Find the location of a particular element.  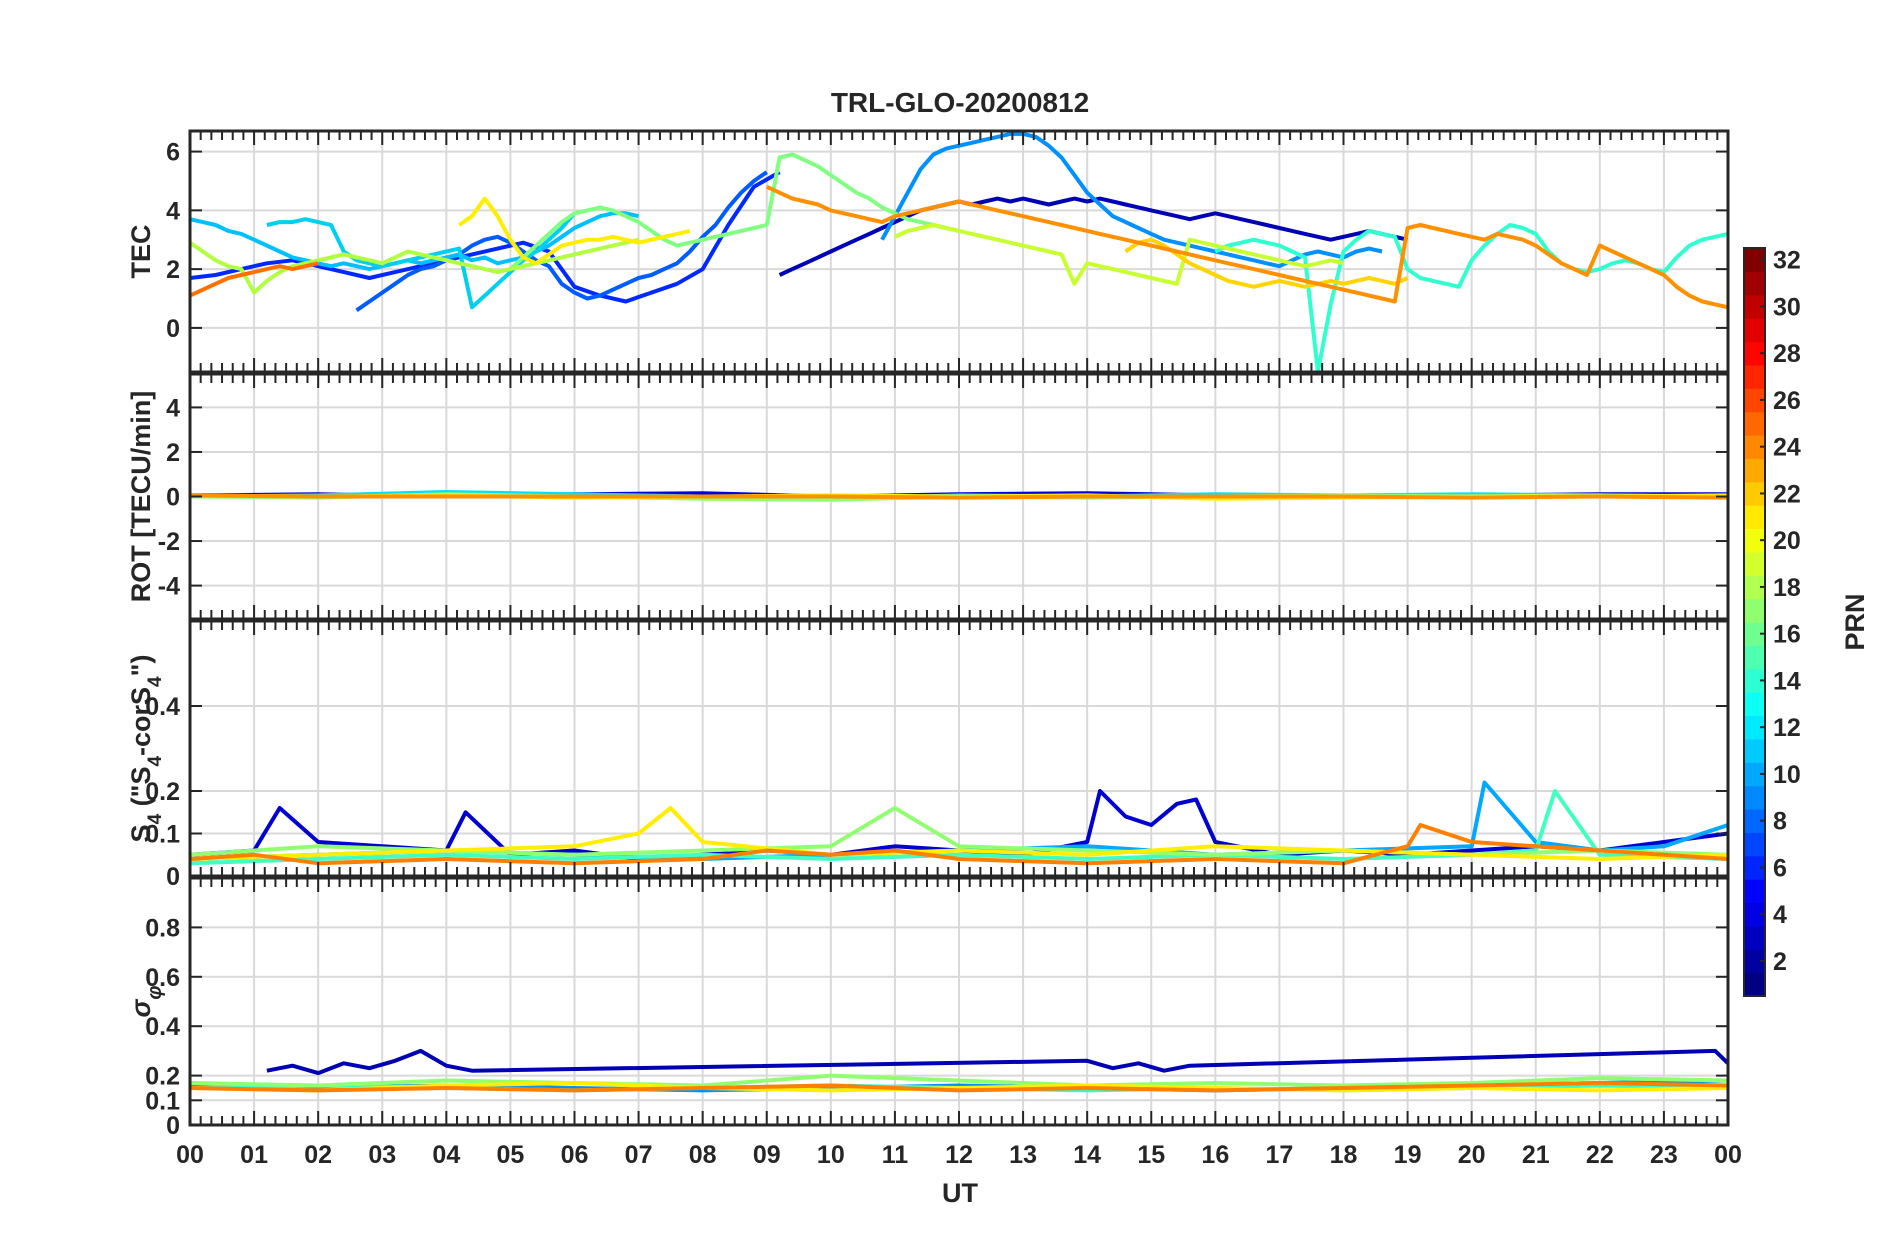

colorbar-tick-label: 14 is located at coordinates (1787, 681).